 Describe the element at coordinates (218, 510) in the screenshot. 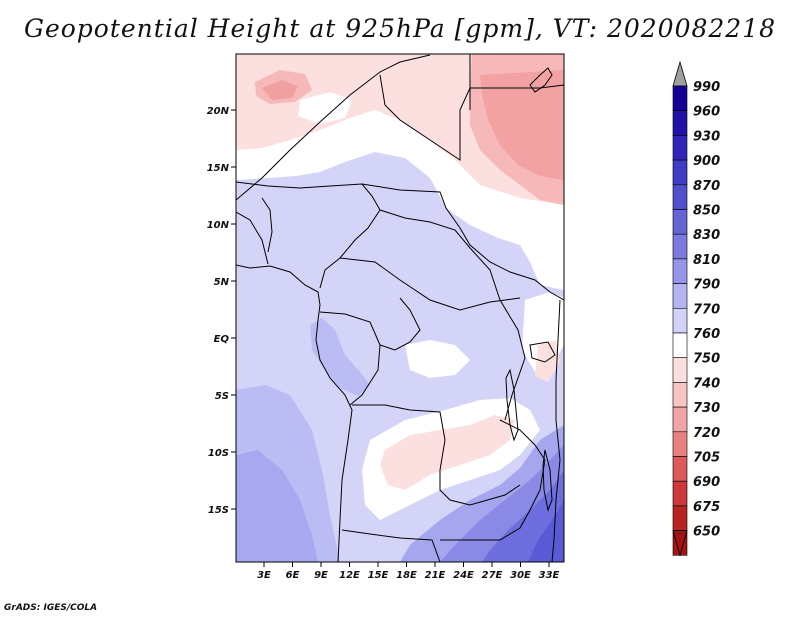

I see `lat-label: 15S` at that location.